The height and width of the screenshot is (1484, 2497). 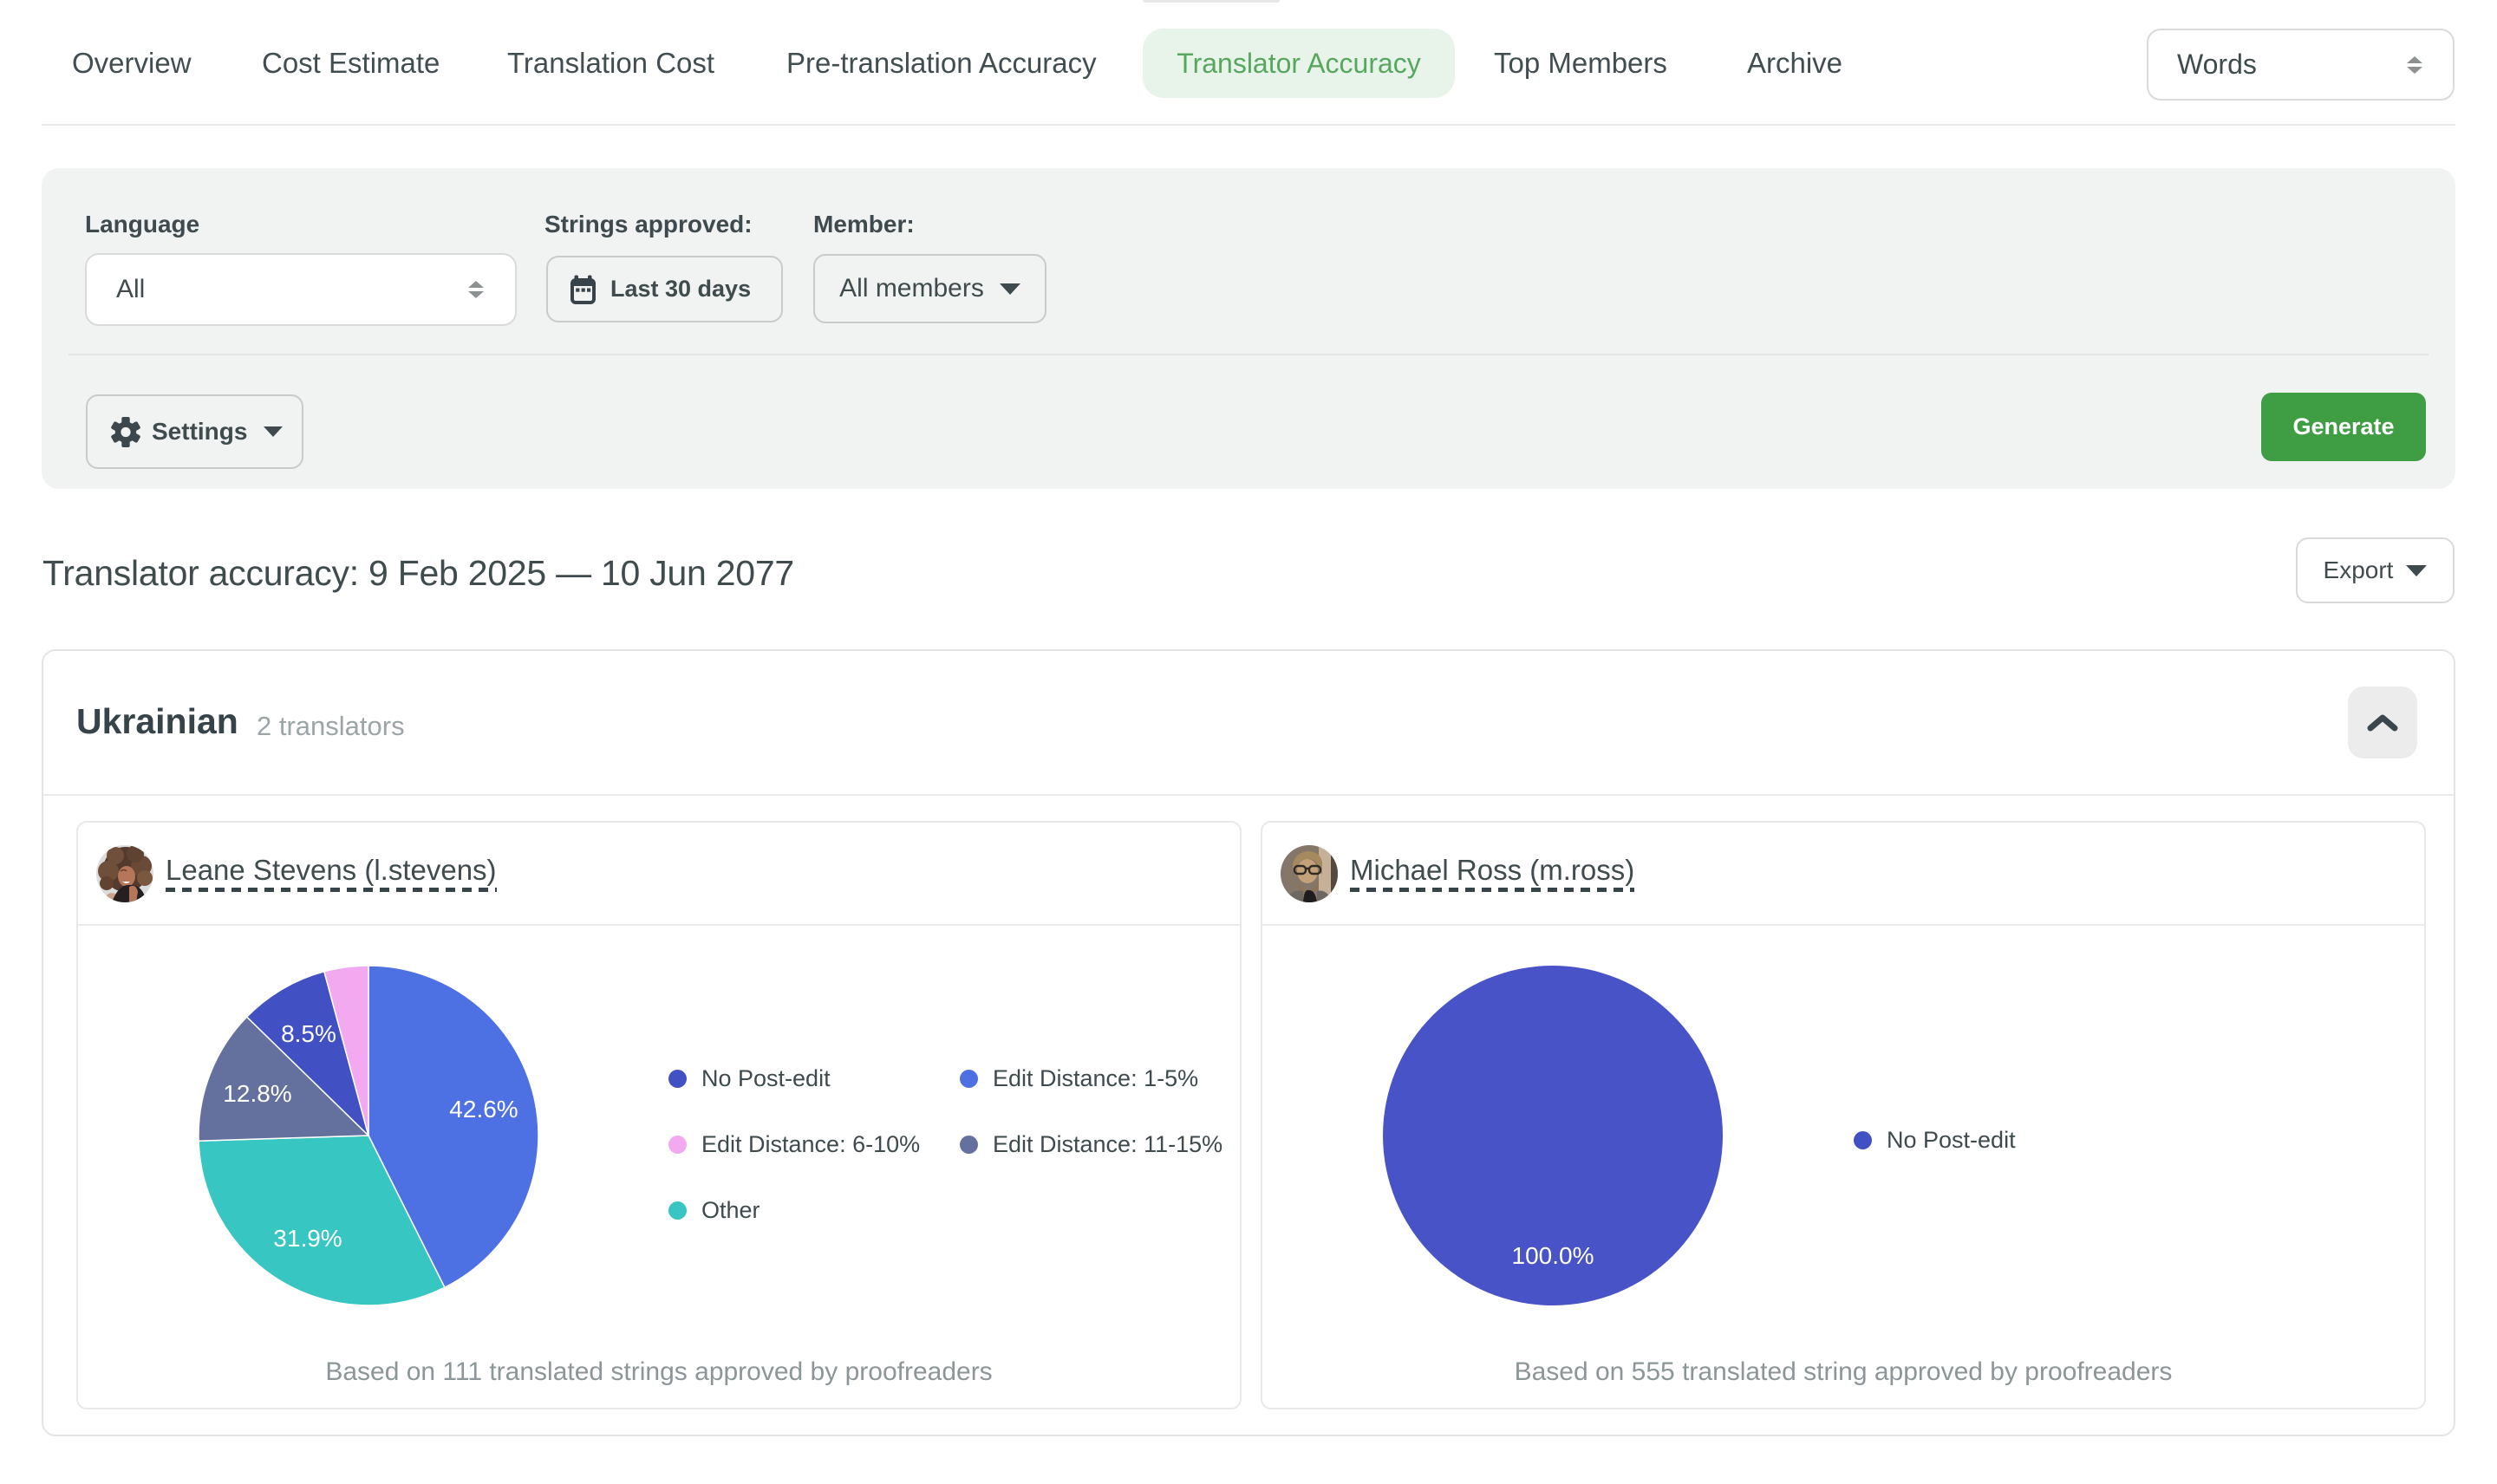 I want to click on svg-text: 12.8%, so click(x=257, y=1093).